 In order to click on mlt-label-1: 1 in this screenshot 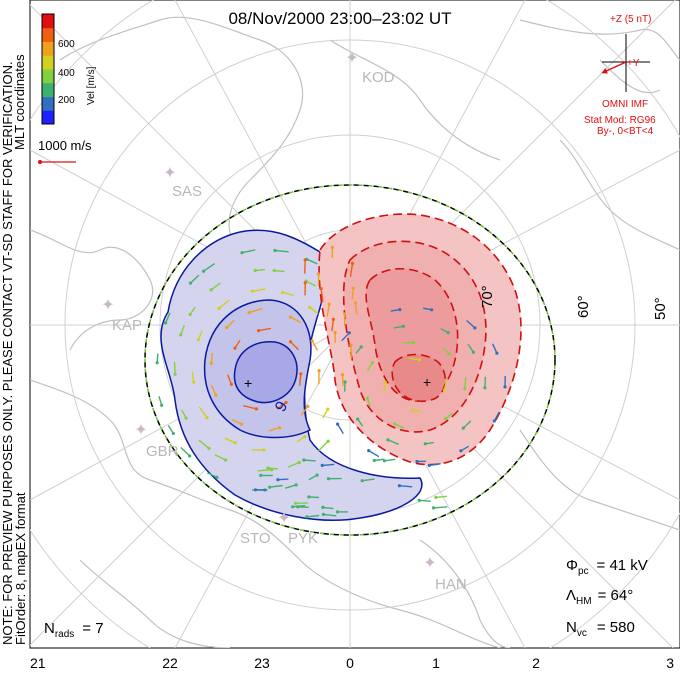, I will do `click(436, 663)`.